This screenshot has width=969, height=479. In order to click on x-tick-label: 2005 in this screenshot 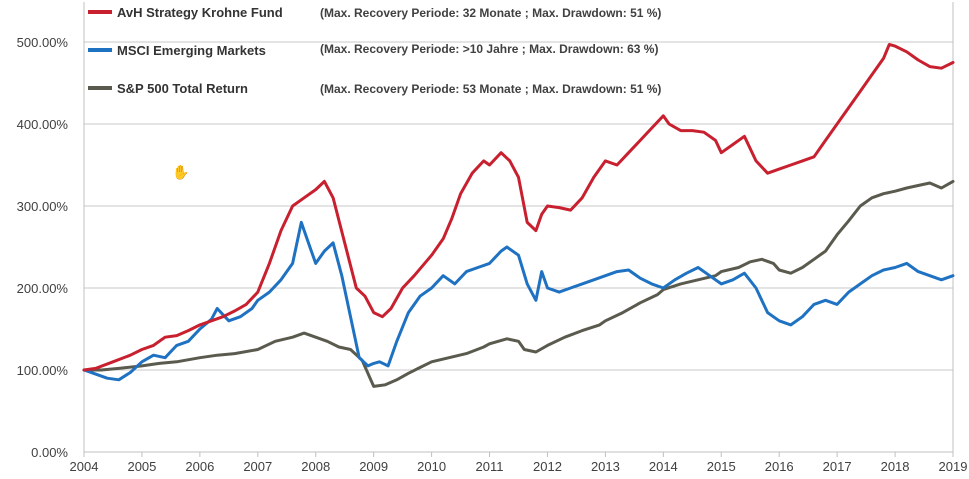, I will do `click(141, 466)`.